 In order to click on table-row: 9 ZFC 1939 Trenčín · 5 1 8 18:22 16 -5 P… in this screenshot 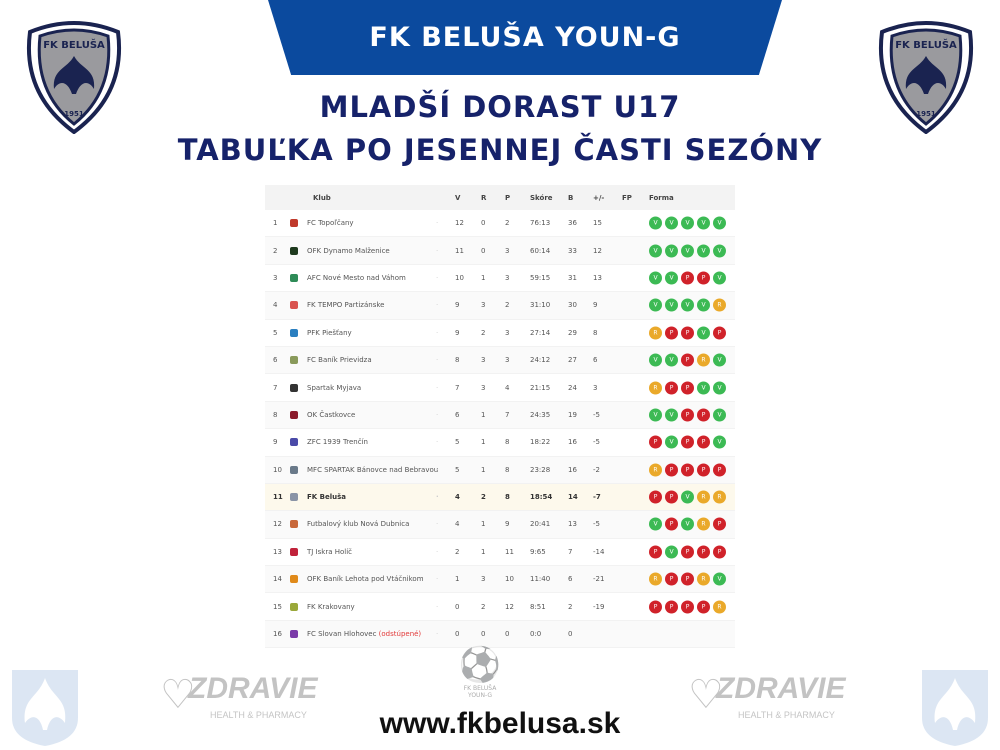, I will do `click(500, 443)`.